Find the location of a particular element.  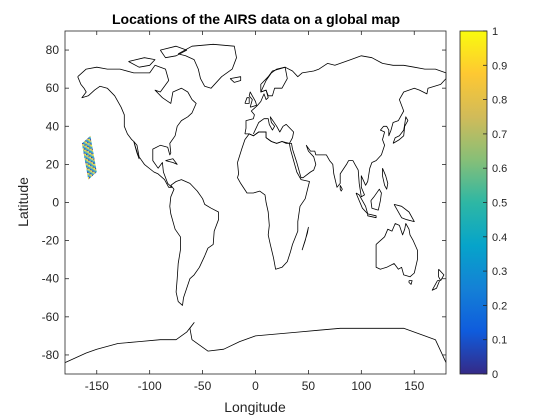

coastline-tasmania is located at coordinates (410, 282).